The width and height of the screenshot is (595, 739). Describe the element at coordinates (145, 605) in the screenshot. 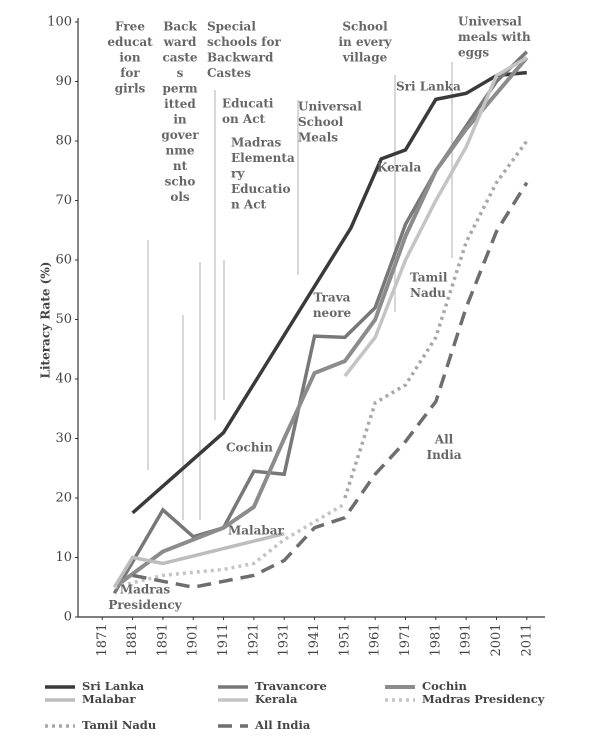

I see `annotation: Presidency` at that location.